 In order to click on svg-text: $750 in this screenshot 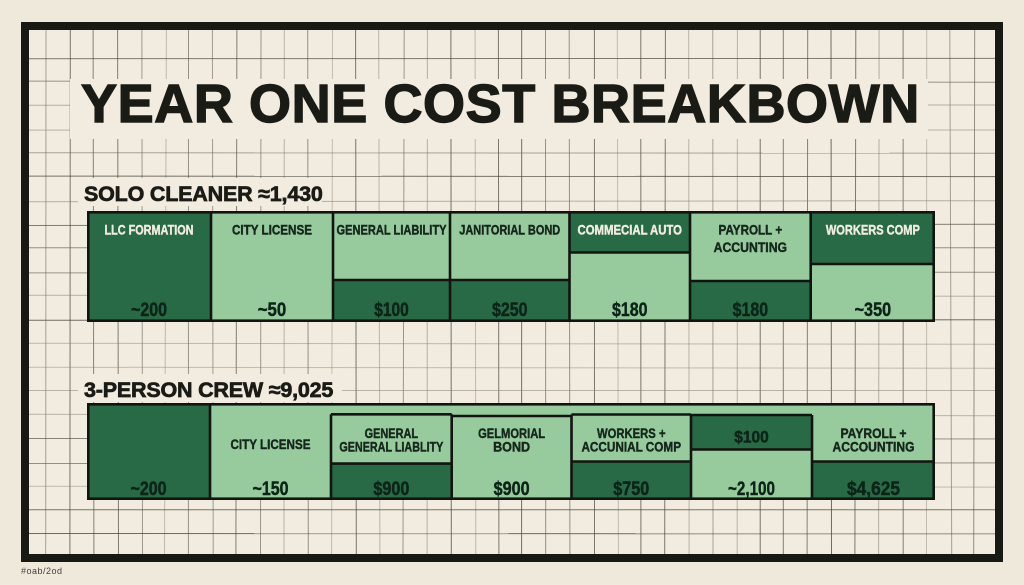, I will do `click(631, 489)`.